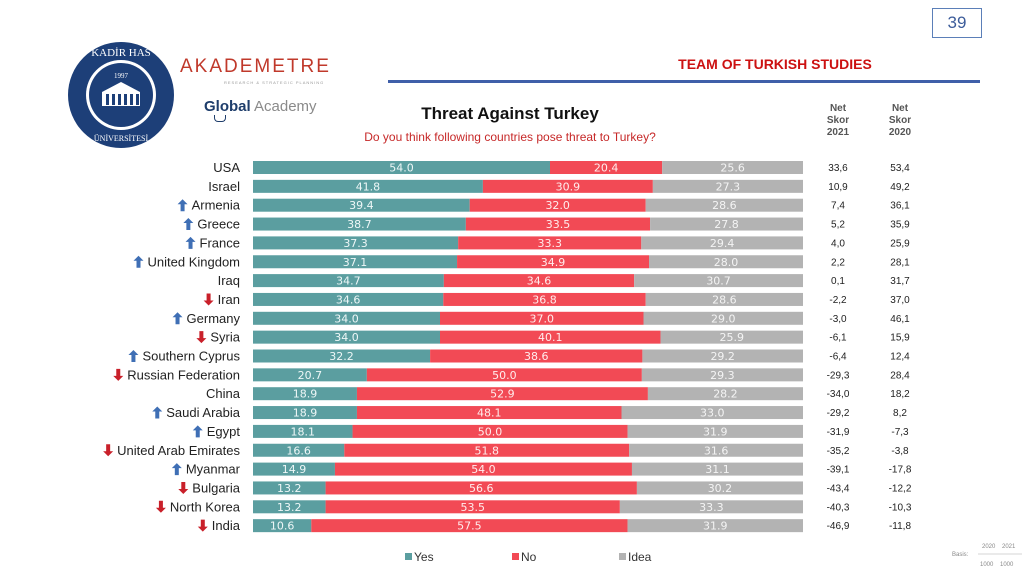 The image size is (1024, 576). Describe the element at coordinates (728, 186) in the screenshot. I see `data-label-idea-israel: 27.3` at that location.